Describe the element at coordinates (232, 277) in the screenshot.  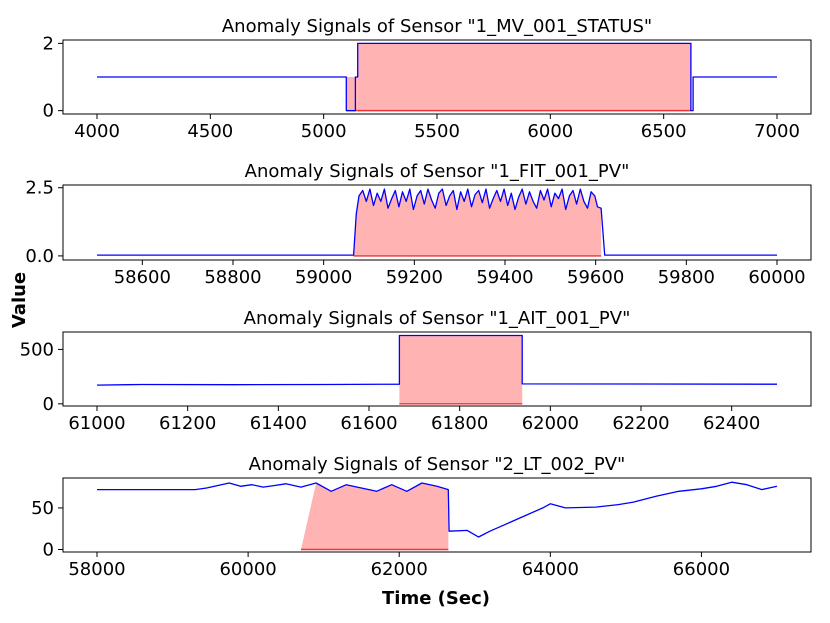
I see `x-tick-label: 58800` at that location.